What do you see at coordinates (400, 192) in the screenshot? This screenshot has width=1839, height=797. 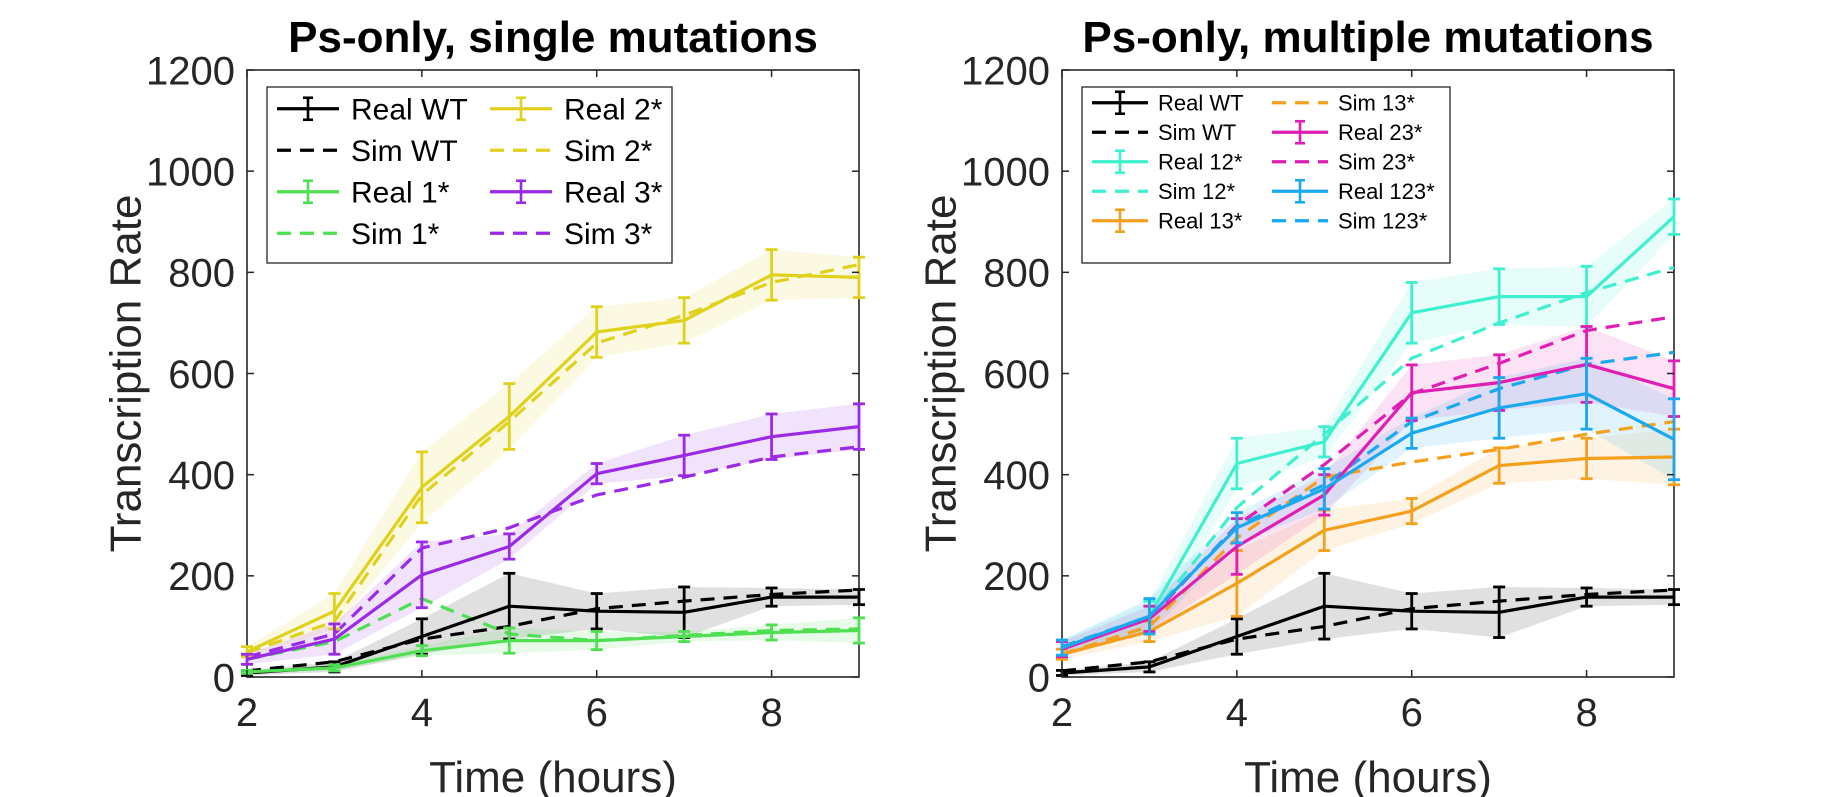 I see `legend-label: Real 1*` at bounding box center [400, 192].